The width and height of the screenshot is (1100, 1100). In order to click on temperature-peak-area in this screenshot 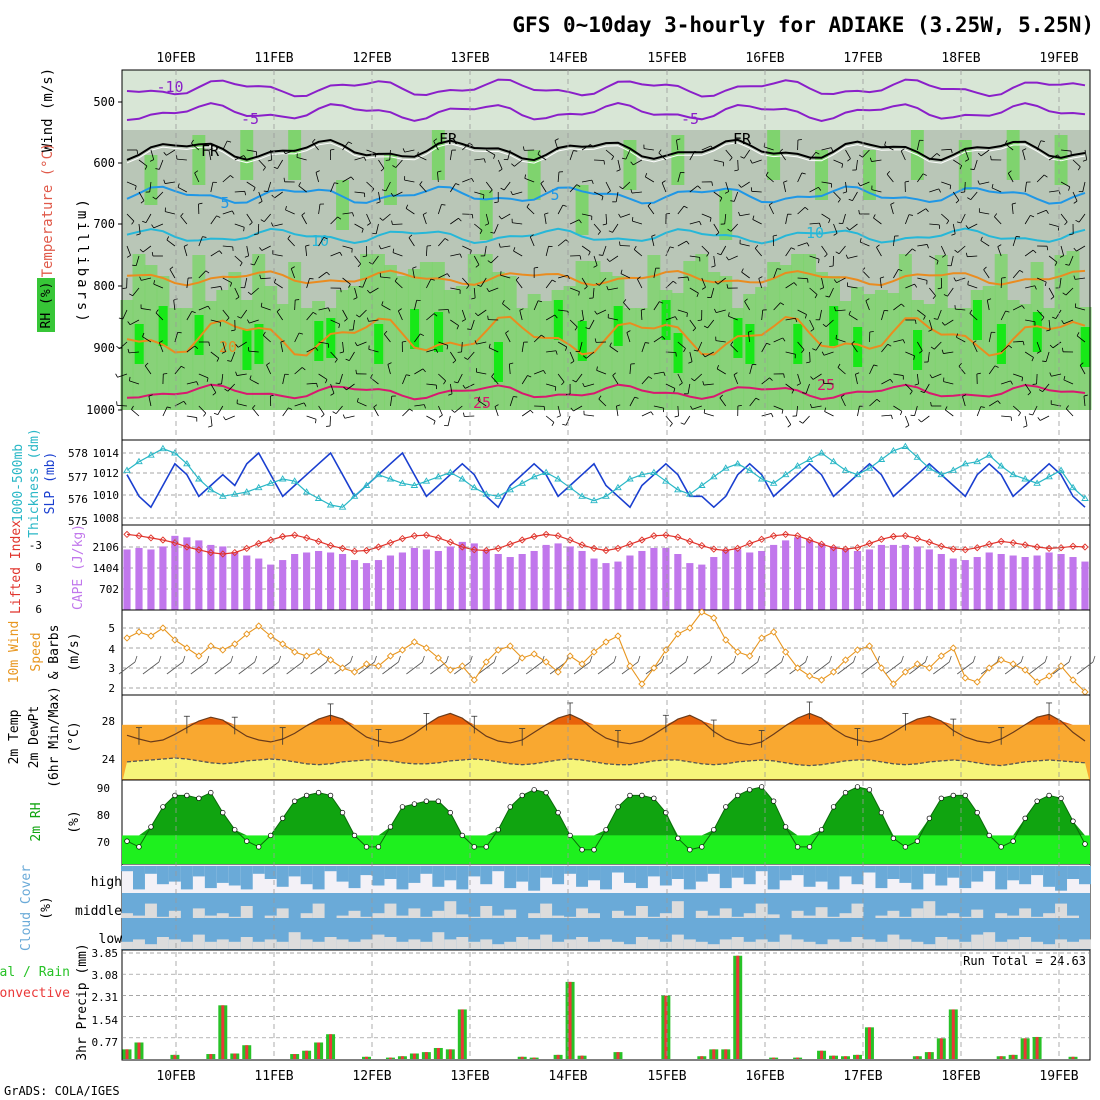, I will do `click(606, 719)`.